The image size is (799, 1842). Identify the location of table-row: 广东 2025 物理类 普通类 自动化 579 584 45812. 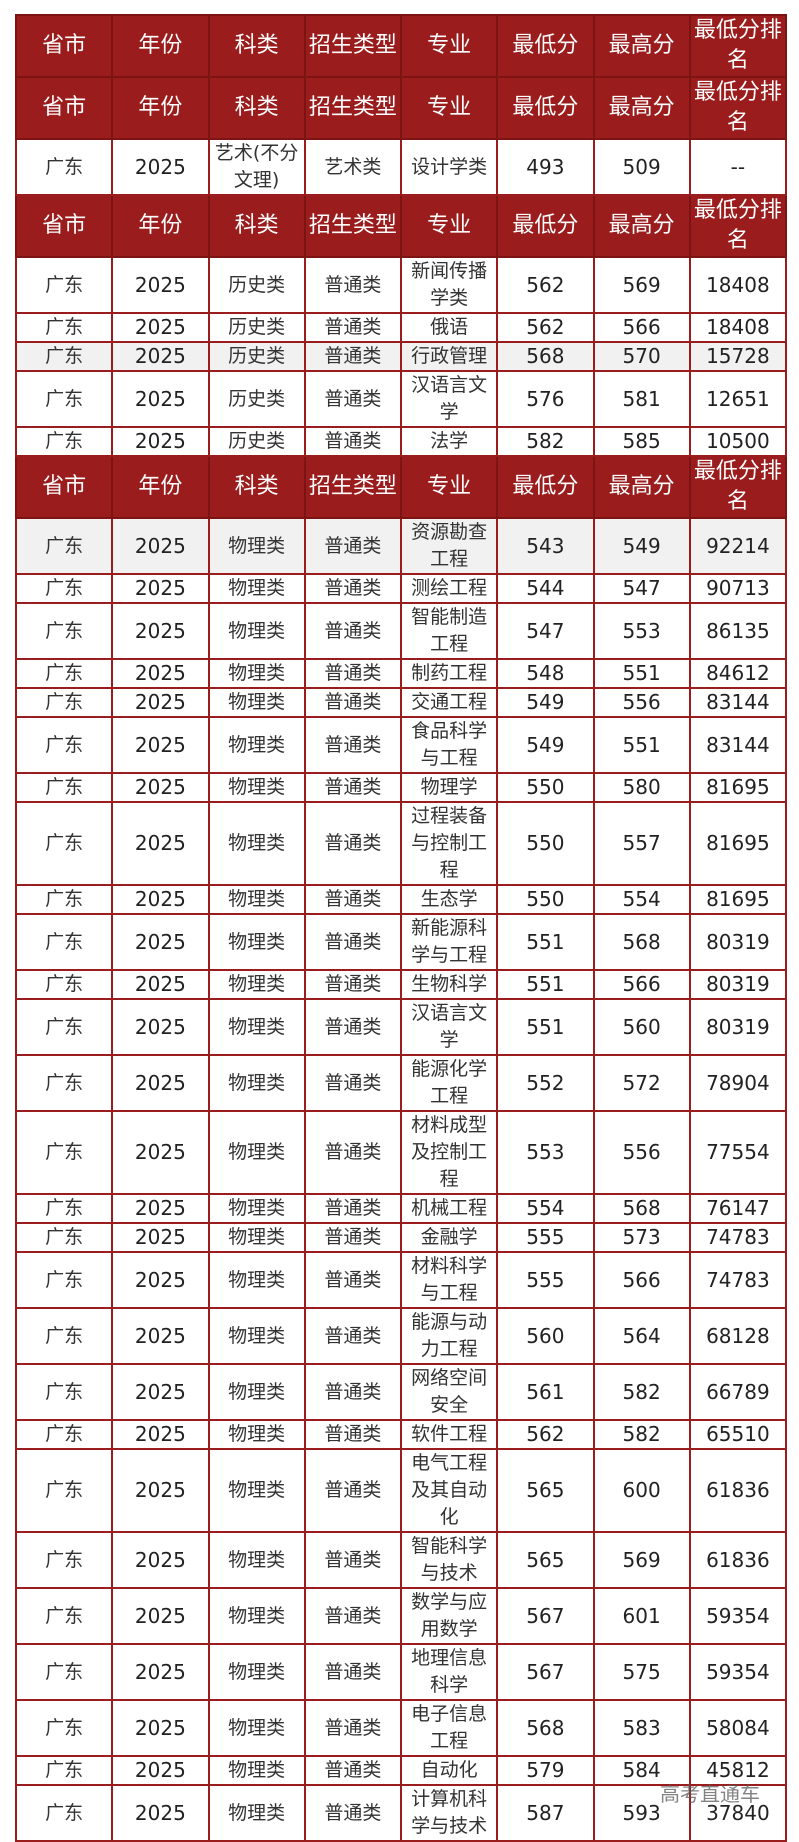
(401, 1770).